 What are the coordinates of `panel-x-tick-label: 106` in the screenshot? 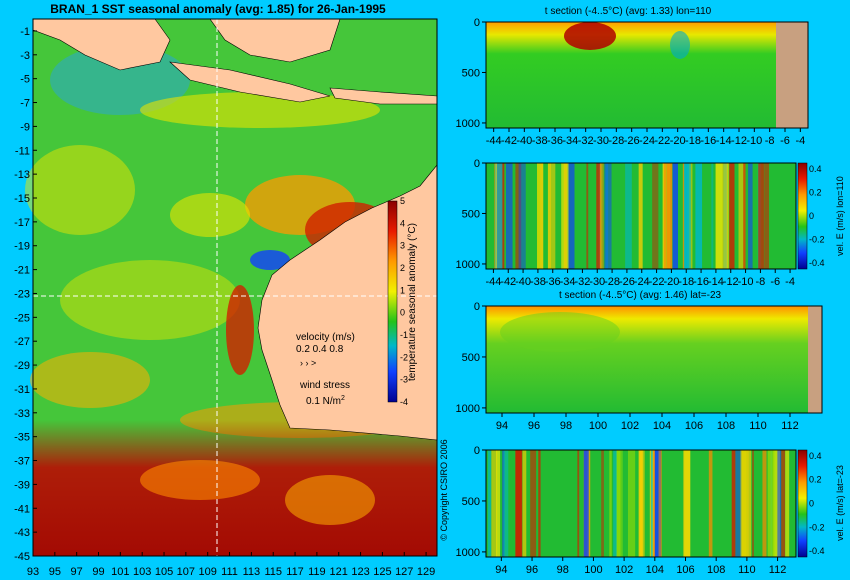 It's located at (685, 570).